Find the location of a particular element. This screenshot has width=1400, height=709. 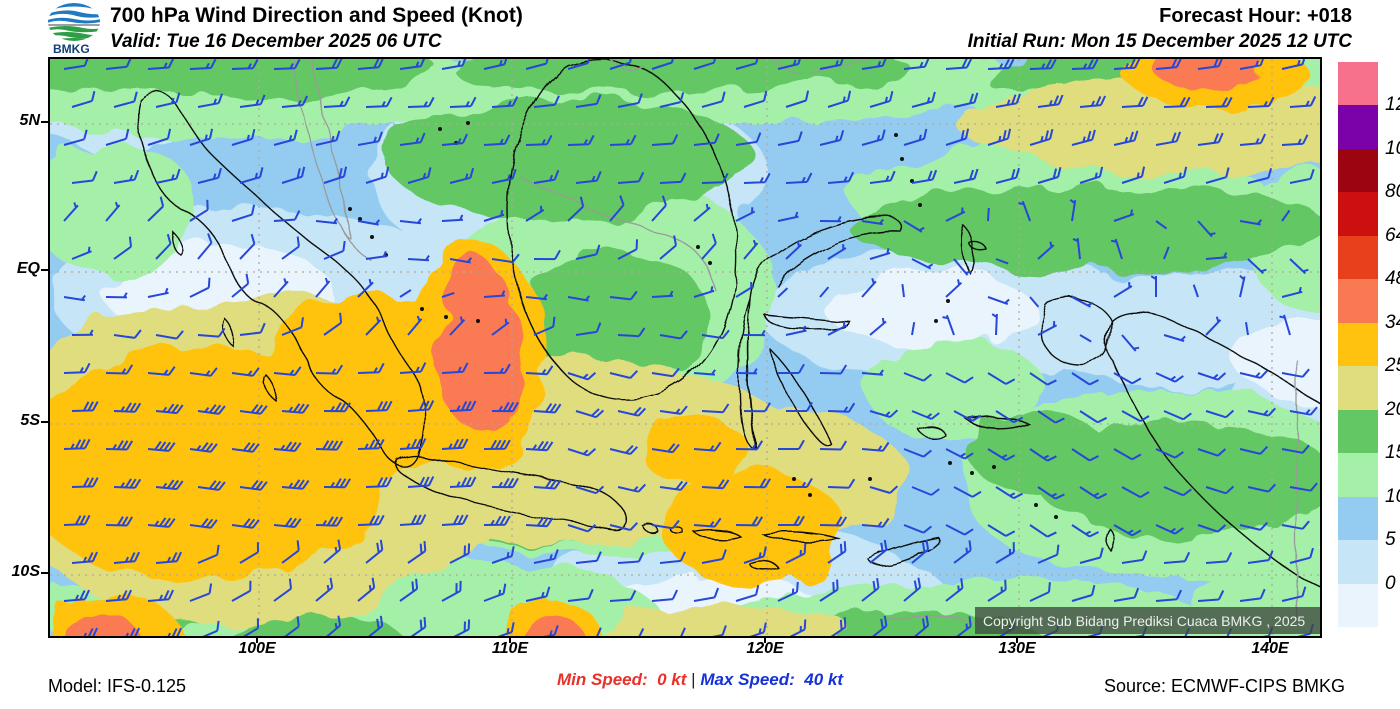

wind-speed-colorbar is located at coordinates (1358, 345).